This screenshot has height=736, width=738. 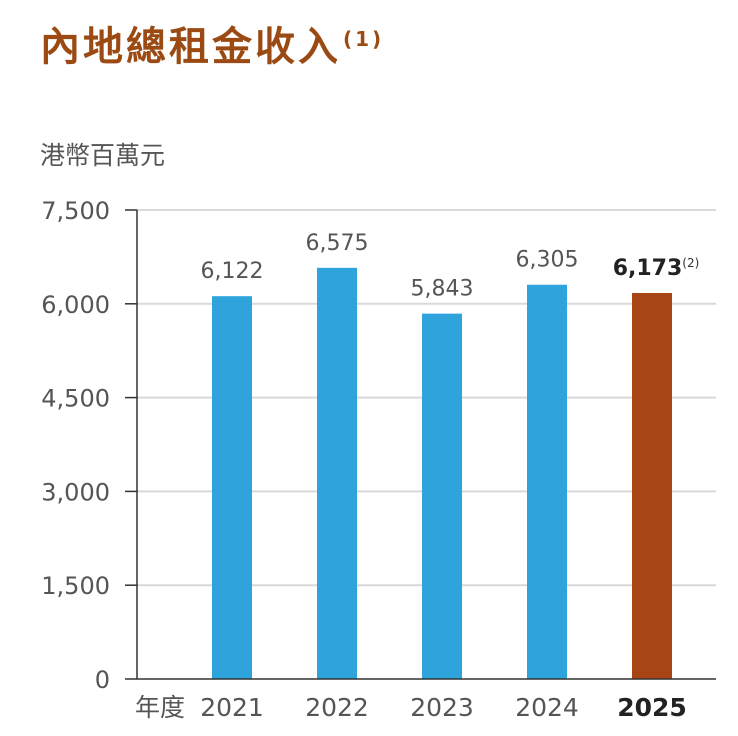 I want to click on x-category-label: 2024, so click(x=547, y=707).